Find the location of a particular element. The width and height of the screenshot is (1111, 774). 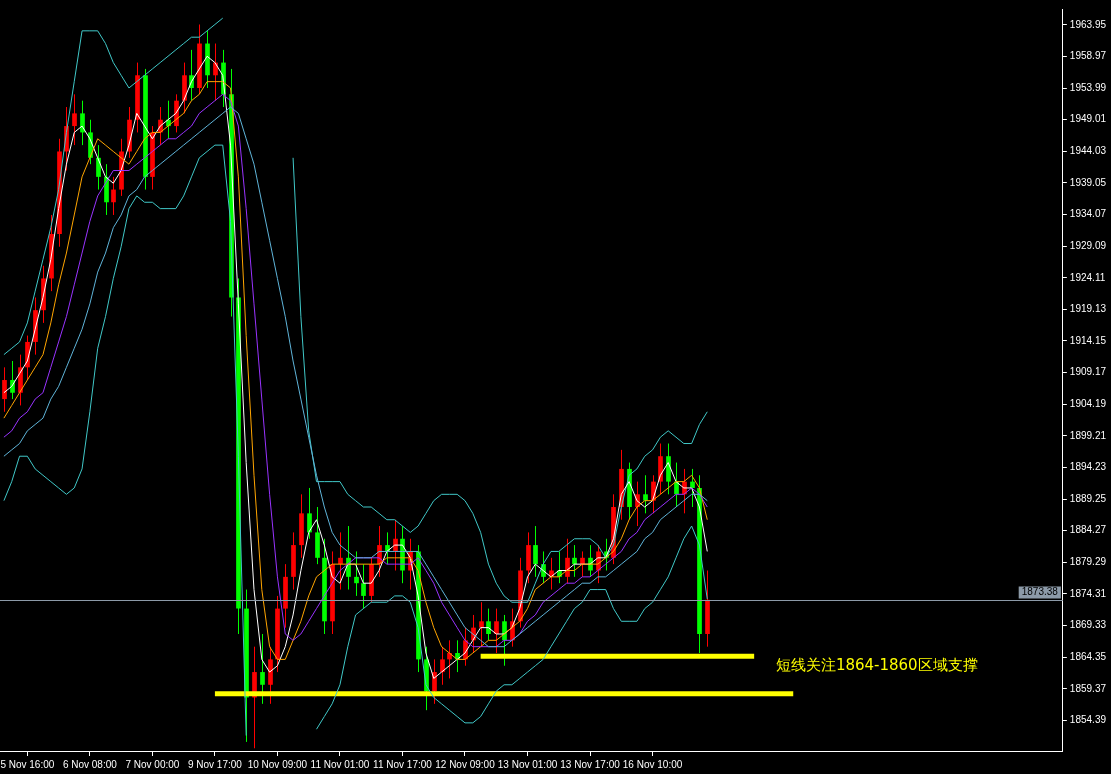

y-tick-label: 1949.01 is located at coordinates (1088, 119).